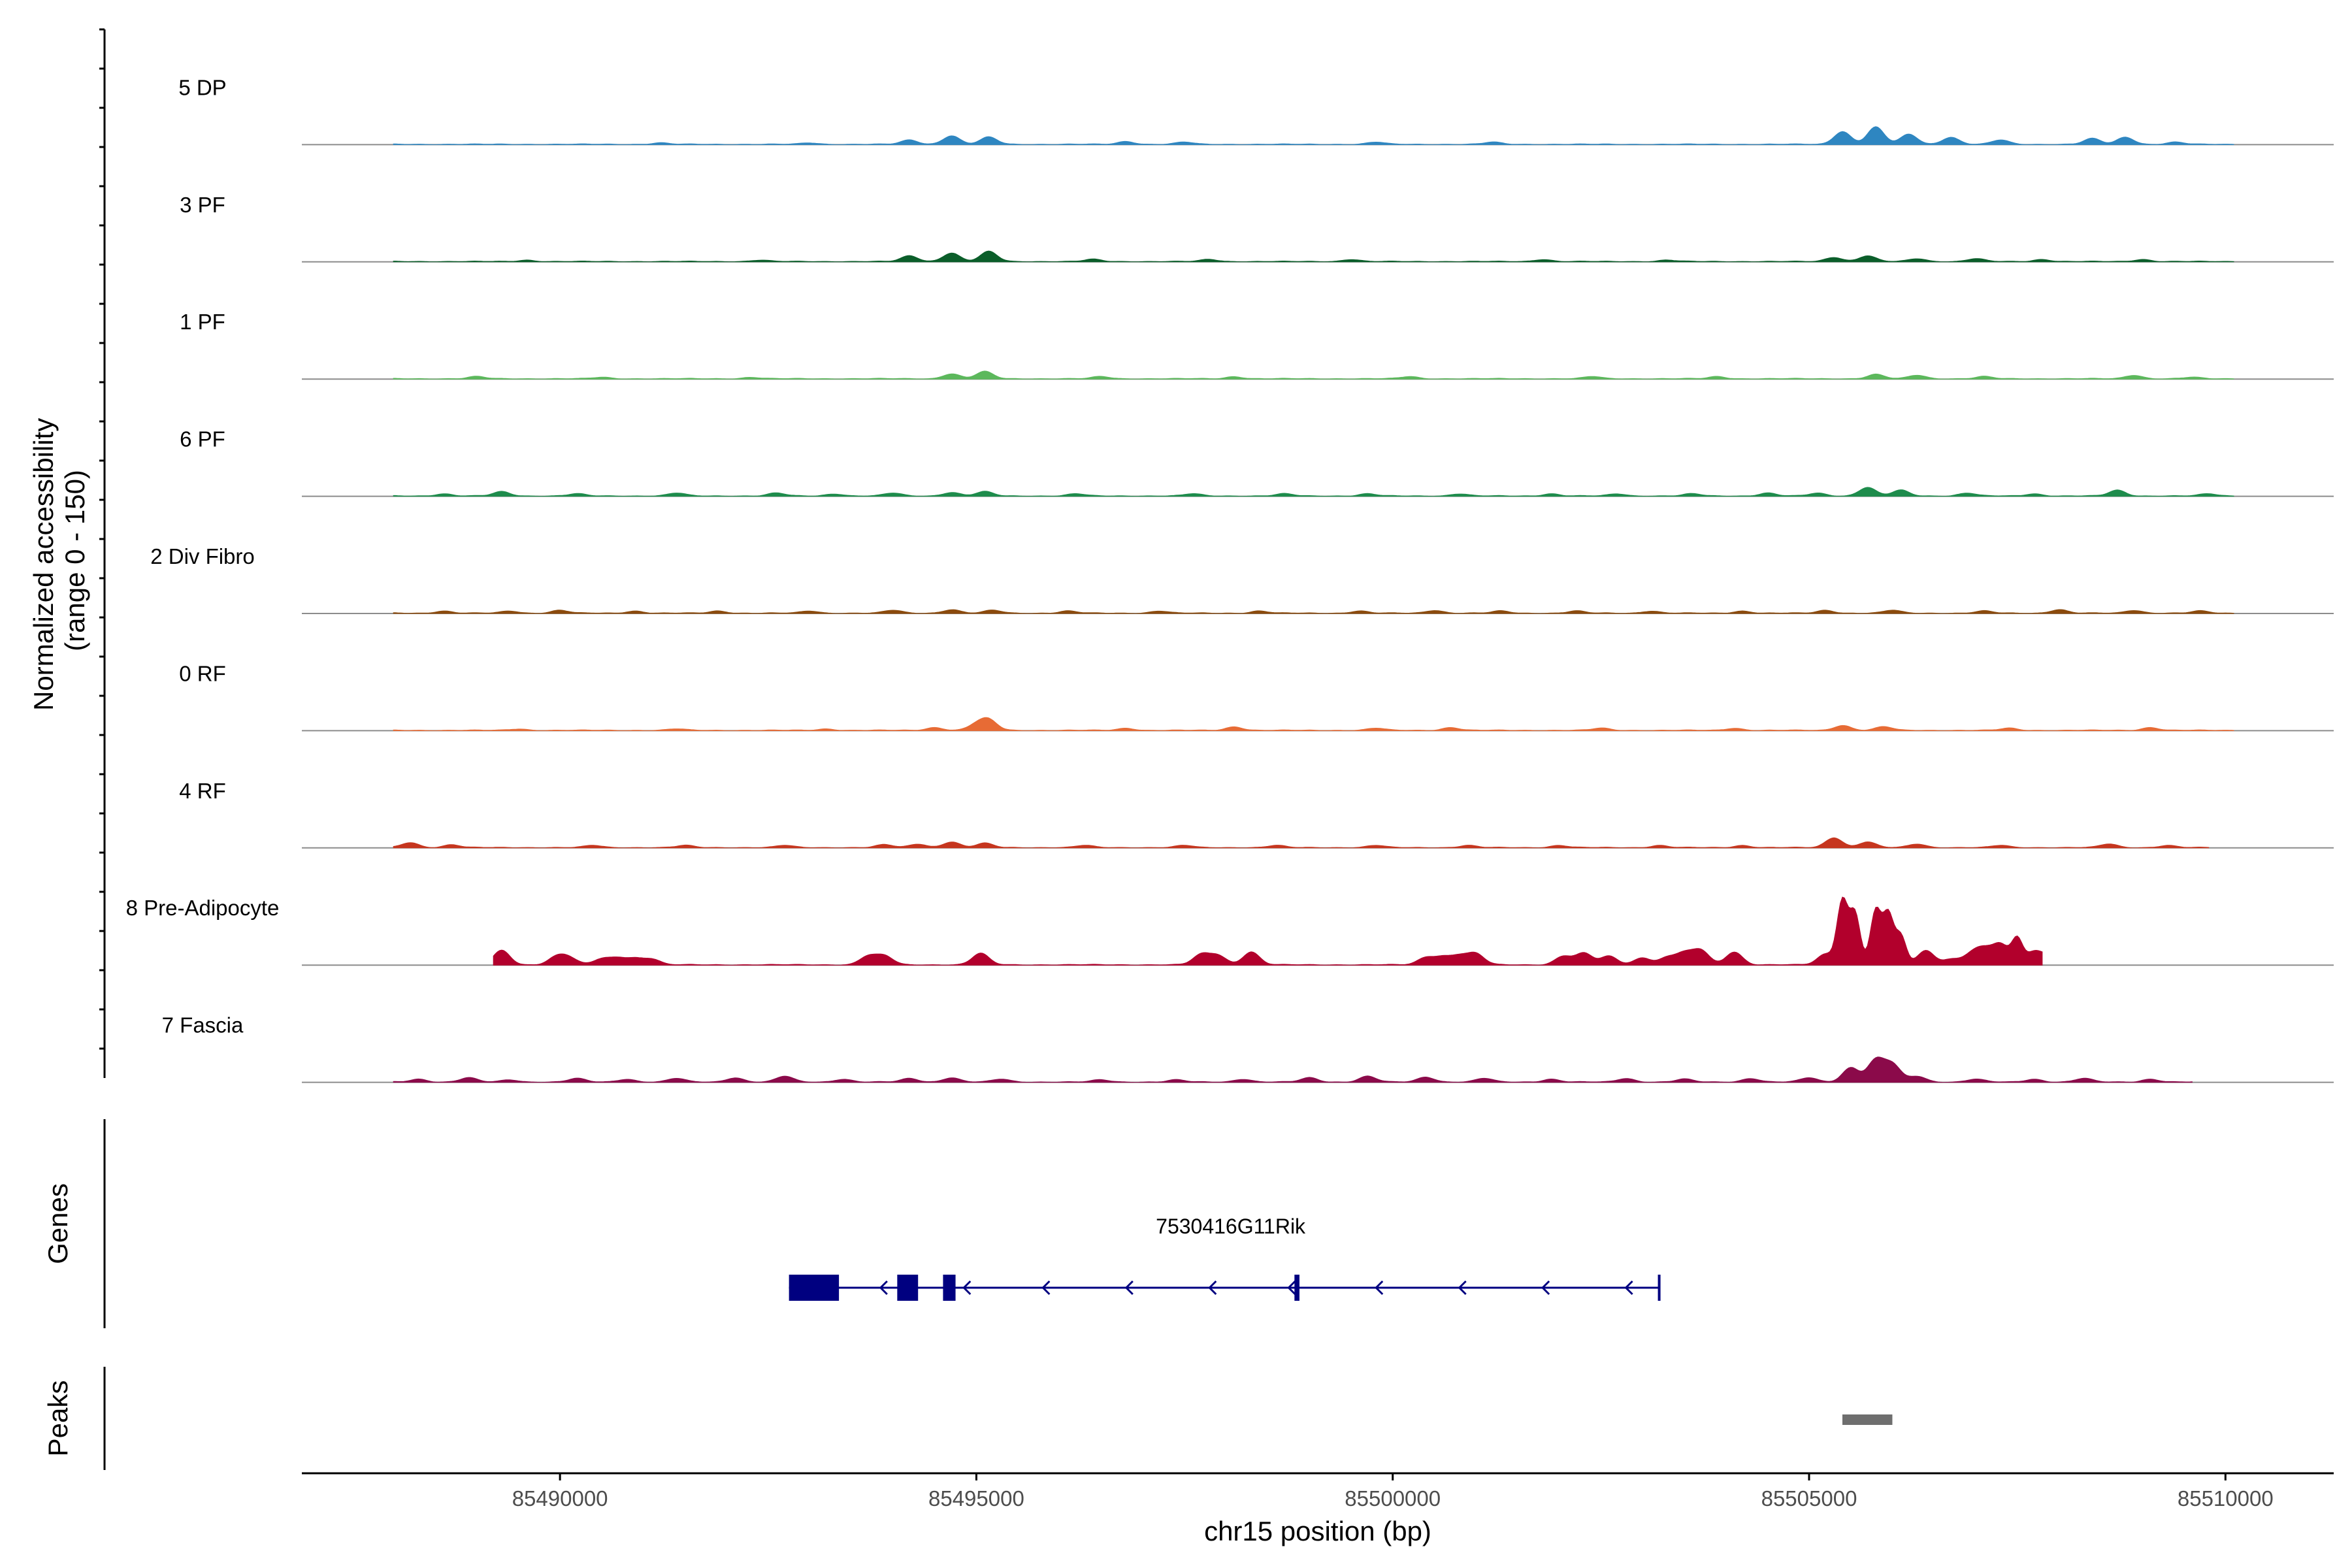  What do you see at coordinates (1256, 814) in the screenshot?
I see `coverage-track: 4 RF` at bounding box center [1256, 814].